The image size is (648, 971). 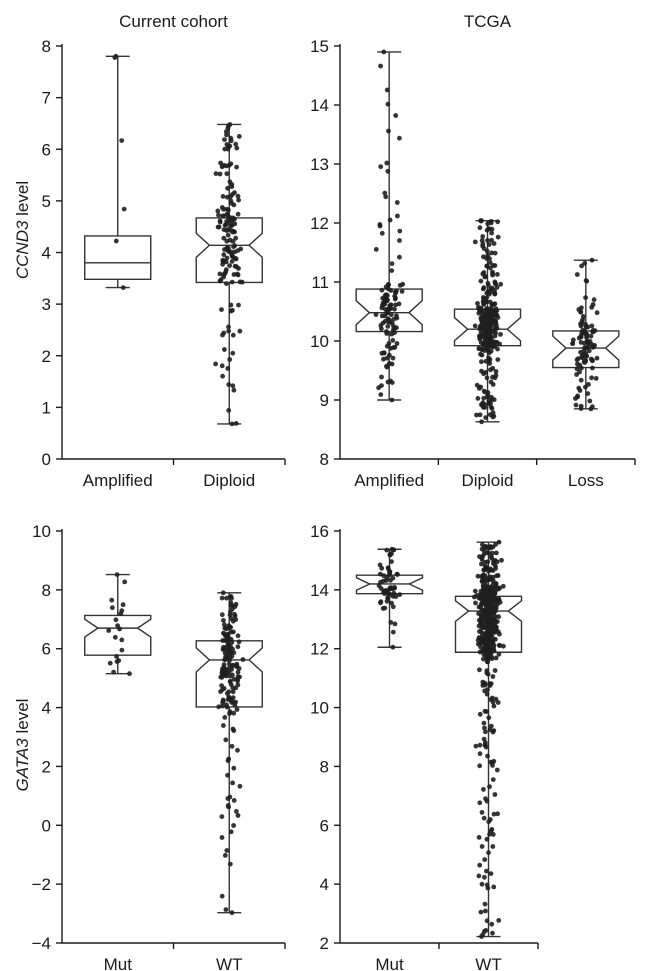 I want to click on y-tick-label: 8, so click(x=324, y=459).